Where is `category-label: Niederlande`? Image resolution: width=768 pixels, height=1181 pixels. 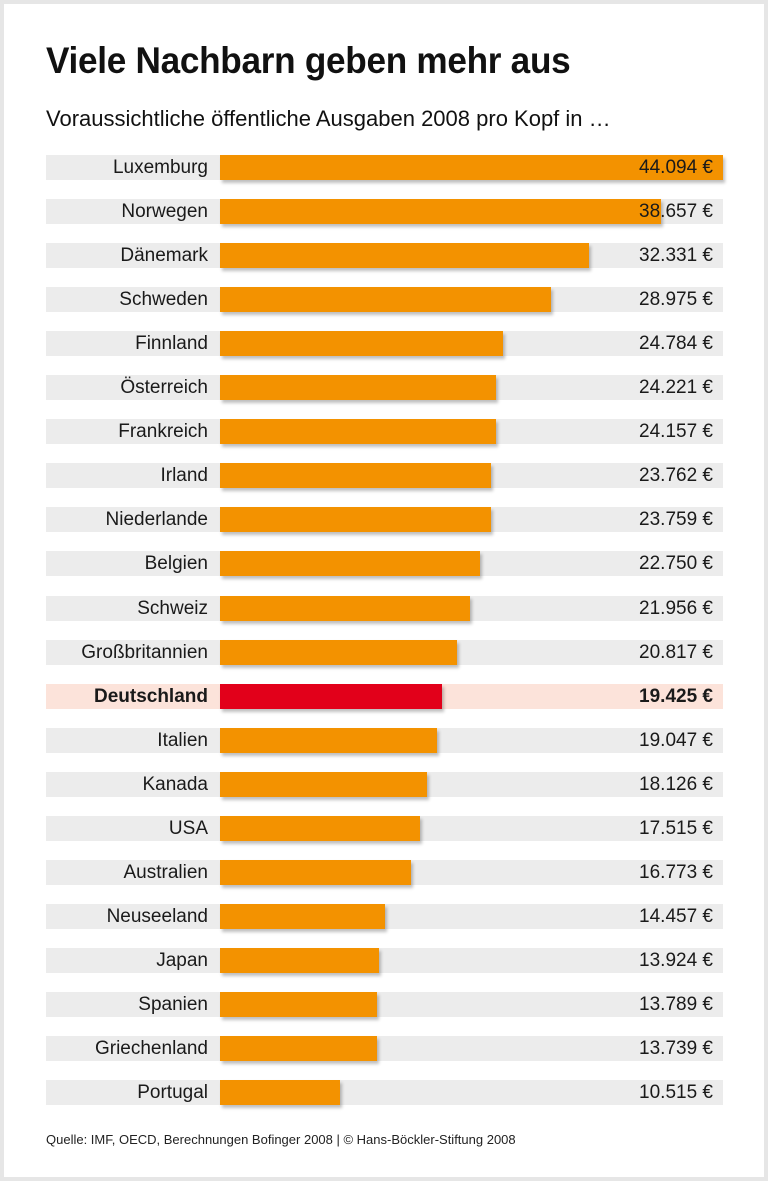 category-label: Niederlande is located at coordinates (156, 520).